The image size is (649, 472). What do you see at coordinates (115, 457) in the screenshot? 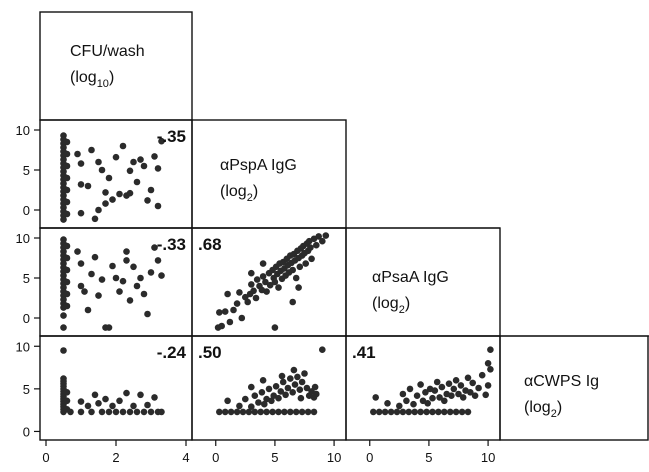
I see `x-tick-label: 2` at bounding box center [115, 457].